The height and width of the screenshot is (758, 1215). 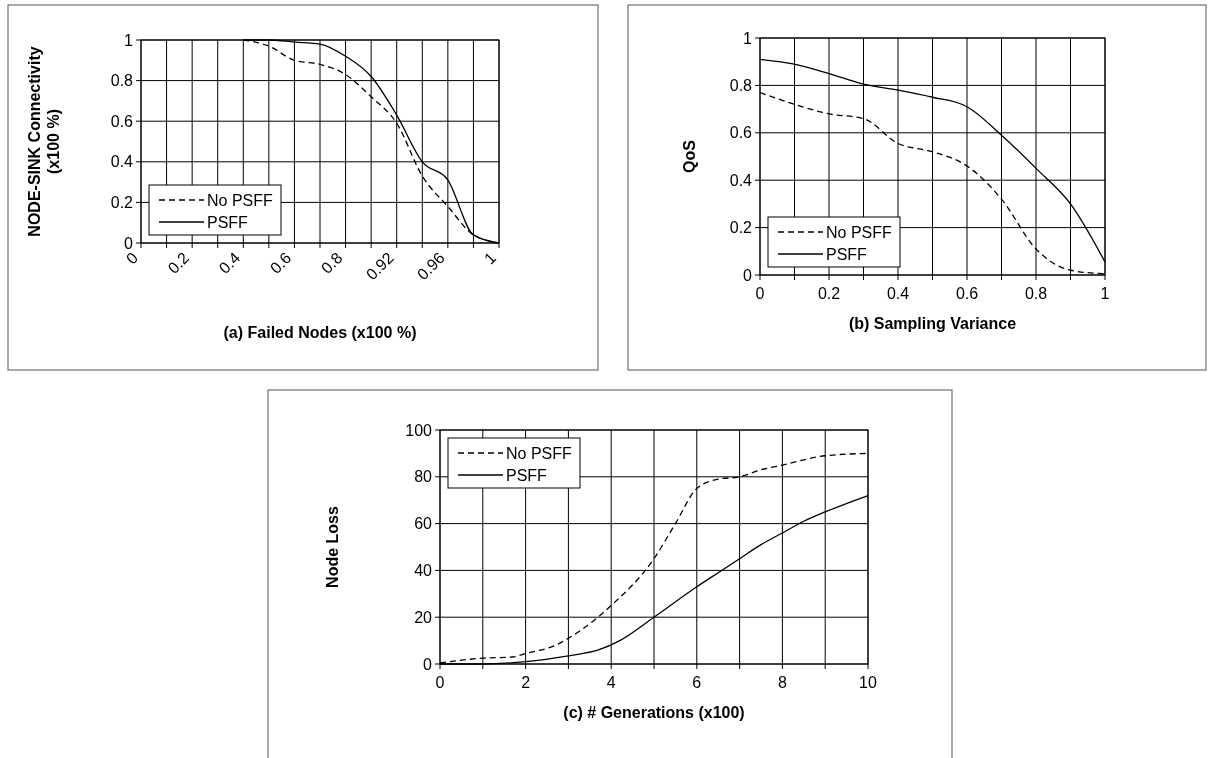 I want to click on y-tick-label: 80, so click(x=423, y=477).